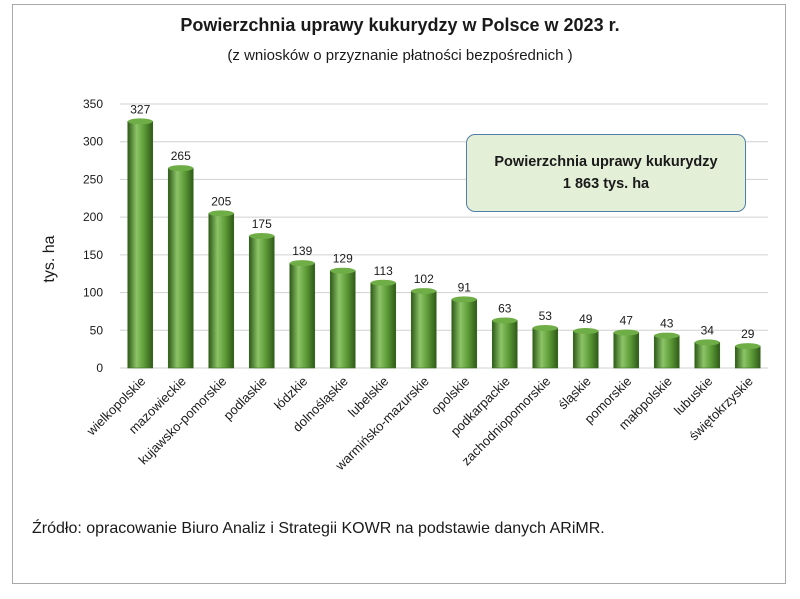 The width and height of the screenshot is (800, 599). What do you see at coordinates (290, 393) in the screenshot?
I see `category-label: łódzkie` at bounding box center [290, 393].